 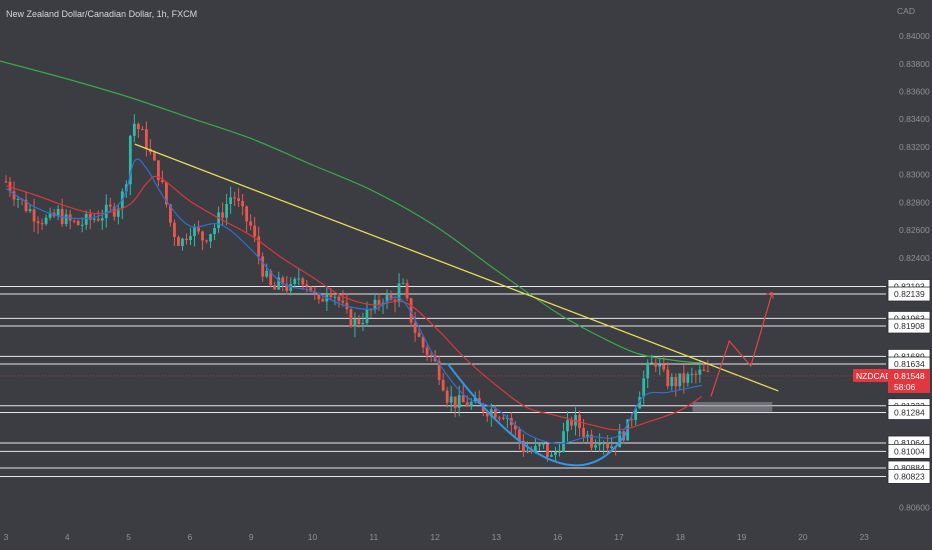 What do you see at coordinates (251, 537) in the screenshot?
I see `x-tick-label: 9` at bounding box center [251, 537].